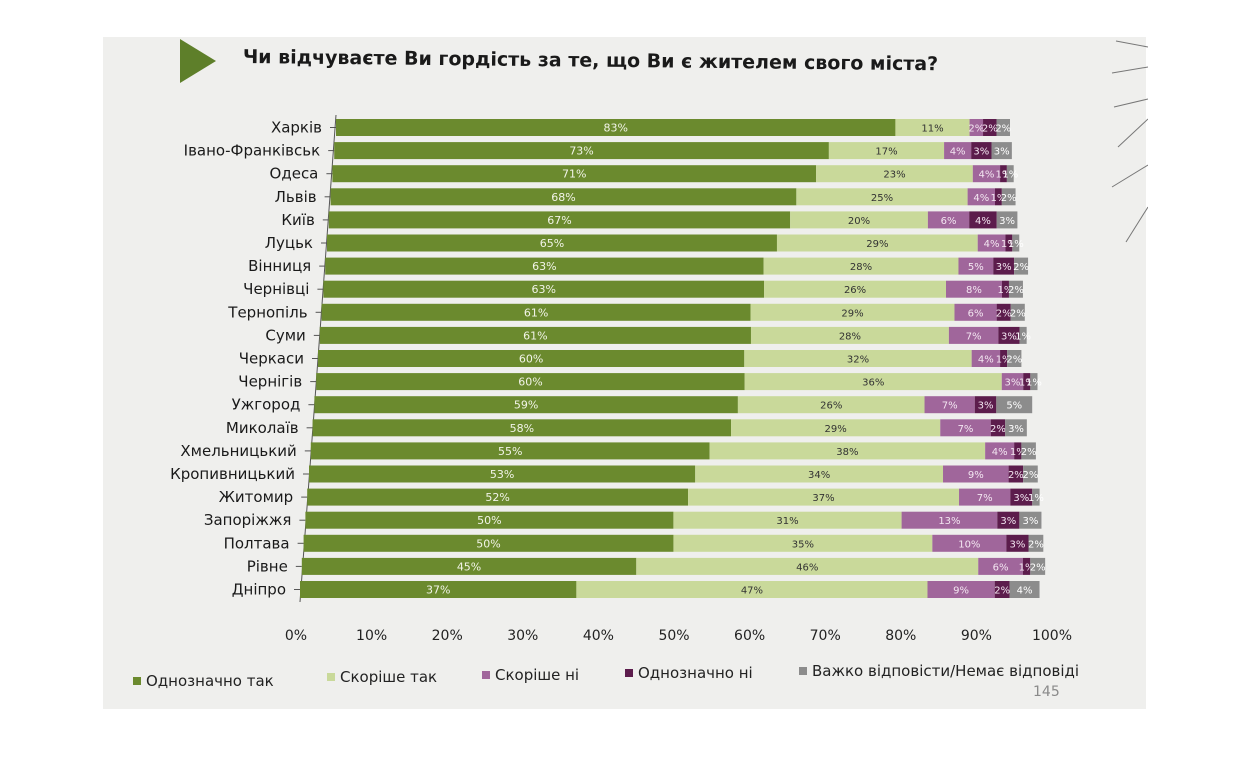 This screenshot has width=1255, height=771. What do you see at coordinates (289, 243) in the screenshot?
I see `category-label: Луцьк` at bounding box center [289, 243].